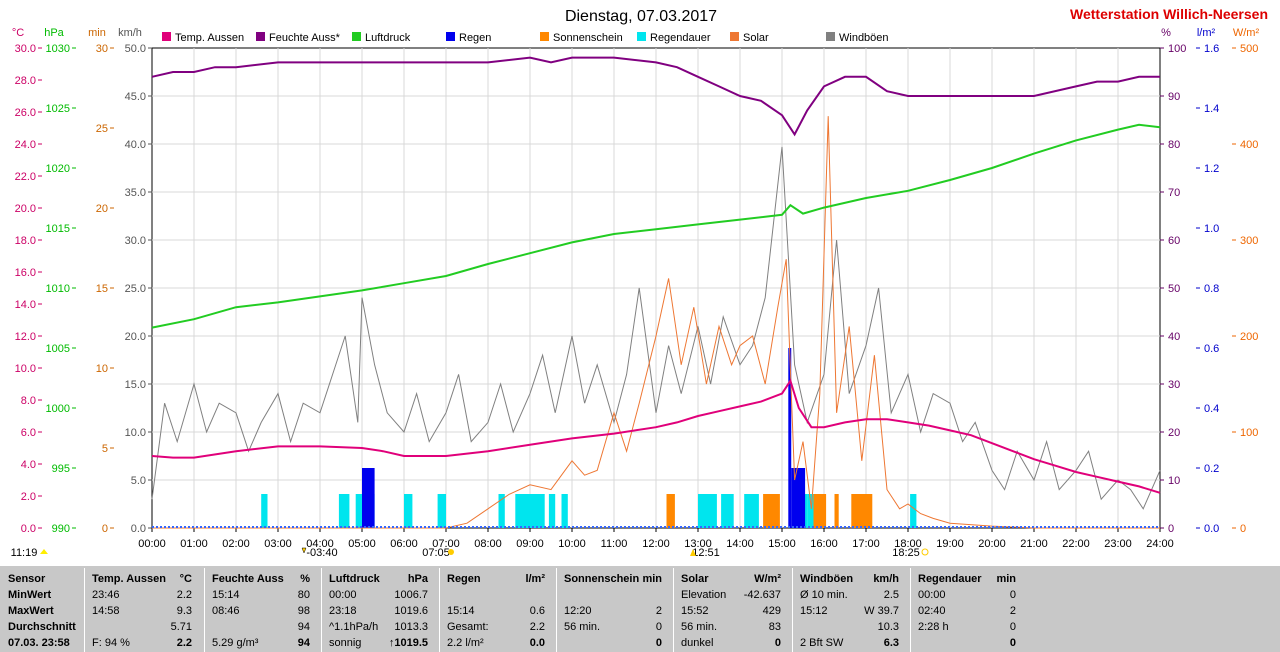 This screenshot has height=652, width=1280. Describe the element at coordinates (891, 643) in the screenshot. I see `stats-current-value: 6.3` at that location.